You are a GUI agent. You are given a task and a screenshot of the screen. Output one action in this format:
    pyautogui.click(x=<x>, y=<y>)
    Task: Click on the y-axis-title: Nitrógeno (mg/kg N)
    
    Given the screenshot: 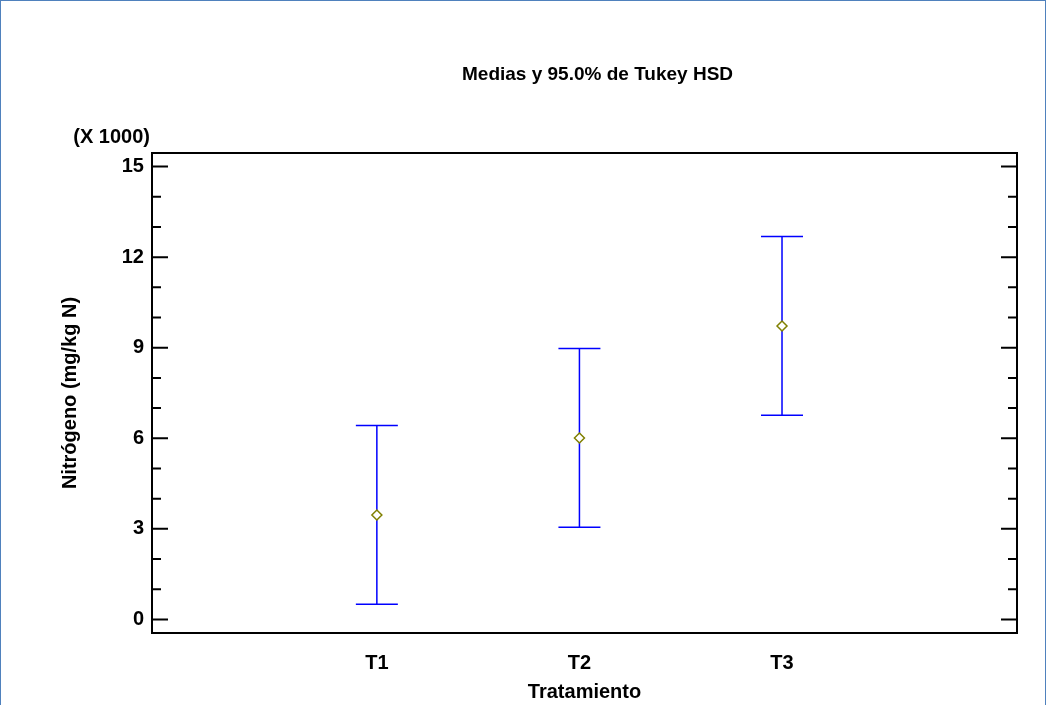 What is the action you would take?
    pyautogui.click(x=68, y=393)
    